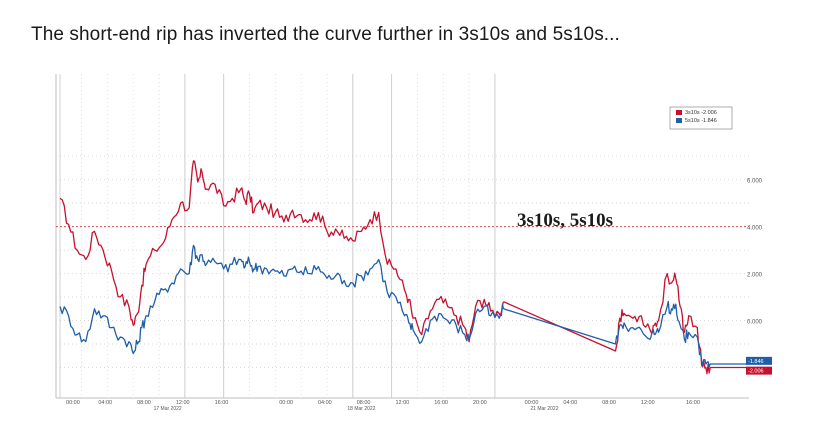 This screenshot has height=430, width=813. I want to click on y-tick-label: 4.000, so click(755, 229).